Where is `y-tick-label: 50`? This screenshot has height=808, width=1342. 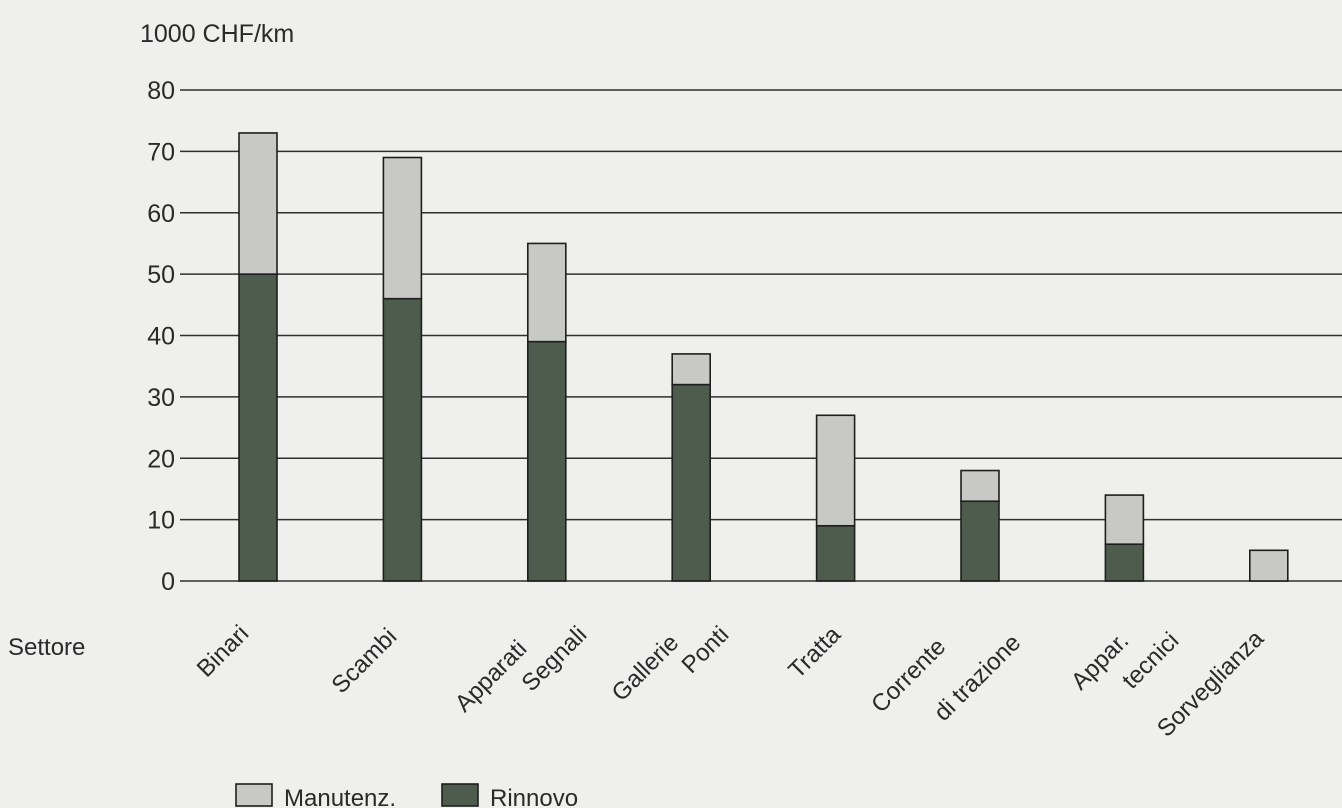 y-tick-label: 50 is located at coordinates (161, 275).